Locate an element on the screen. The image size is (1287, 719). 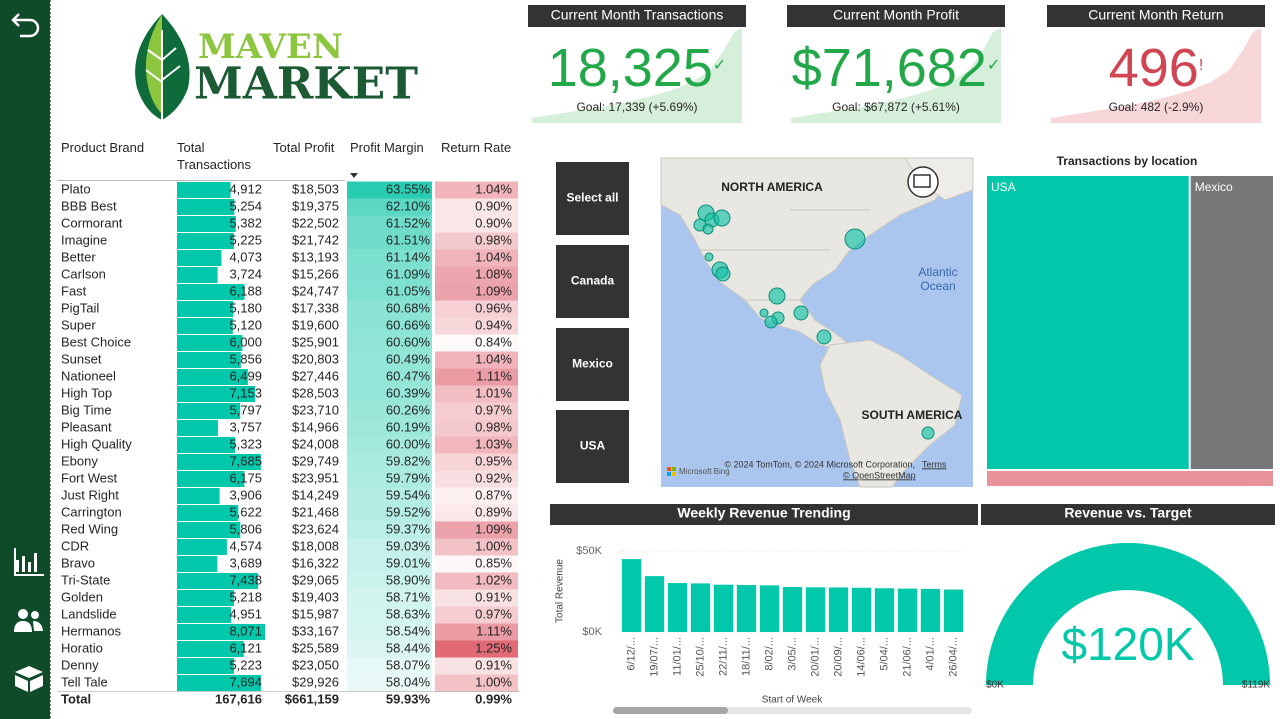
return-value: 1.04% is located at coordinates (493, 358).